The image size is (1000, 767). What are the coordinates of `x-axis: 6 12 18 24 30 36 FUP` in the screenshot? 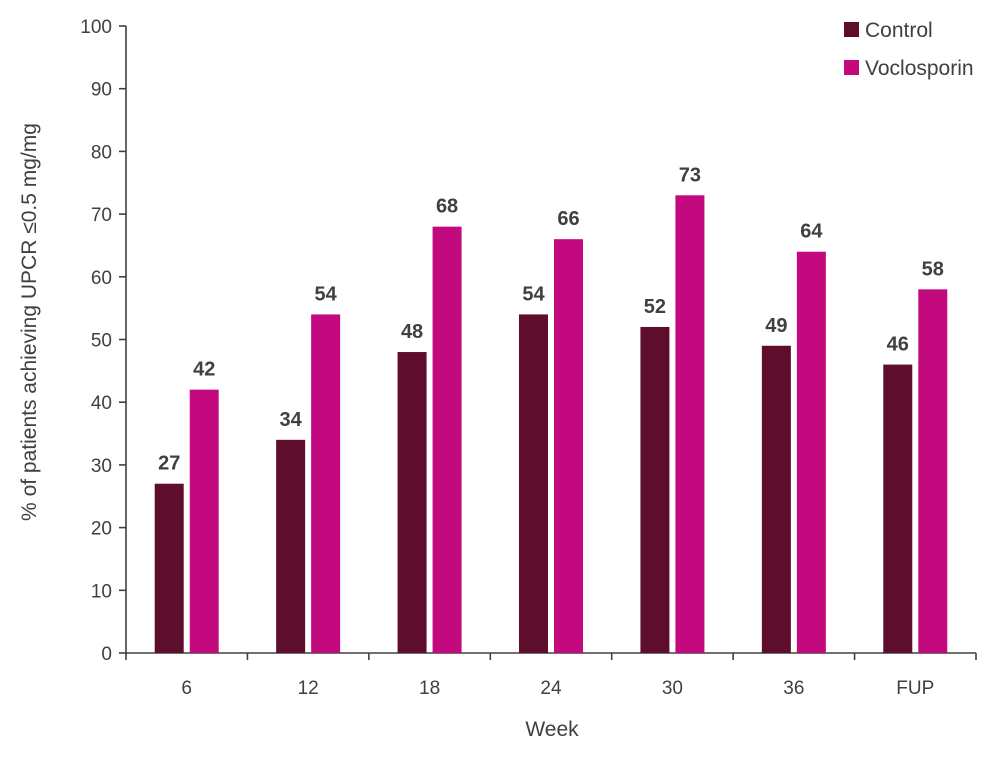 It's located at (551, 675).